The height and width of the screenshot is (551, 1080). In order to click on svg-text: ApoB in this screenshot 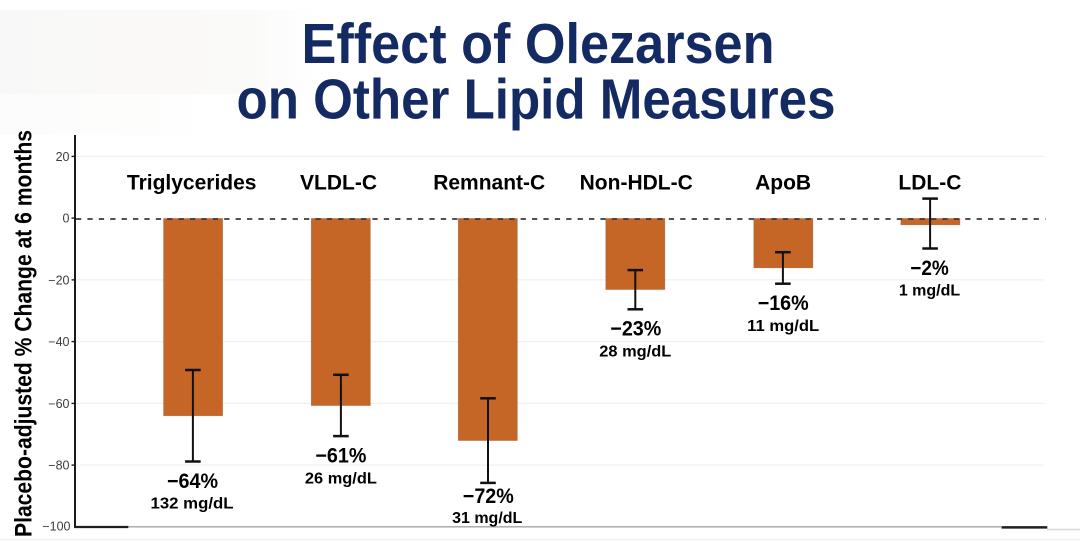, I will do `click(783, 182)`.